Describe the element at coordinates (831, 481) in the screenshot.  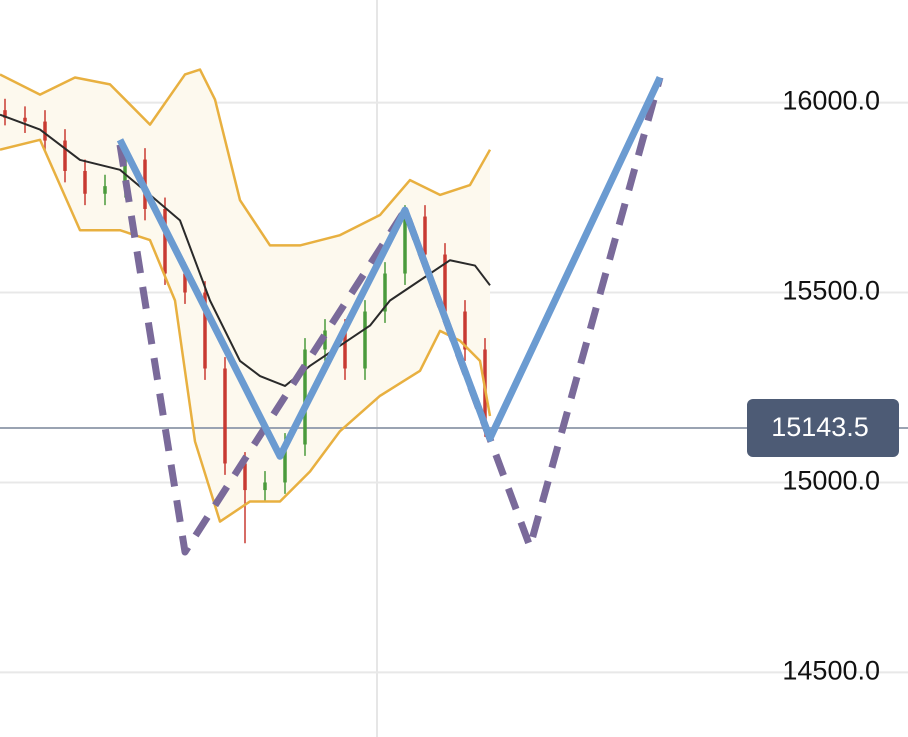
I see `y-tick-label: 15000.0` at that location.